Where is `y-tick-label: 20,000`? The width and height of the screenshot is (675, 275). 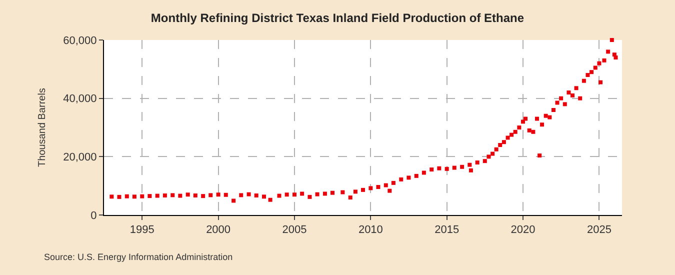
y-tick-label: 20,000 is located at coordinates (80, 158).